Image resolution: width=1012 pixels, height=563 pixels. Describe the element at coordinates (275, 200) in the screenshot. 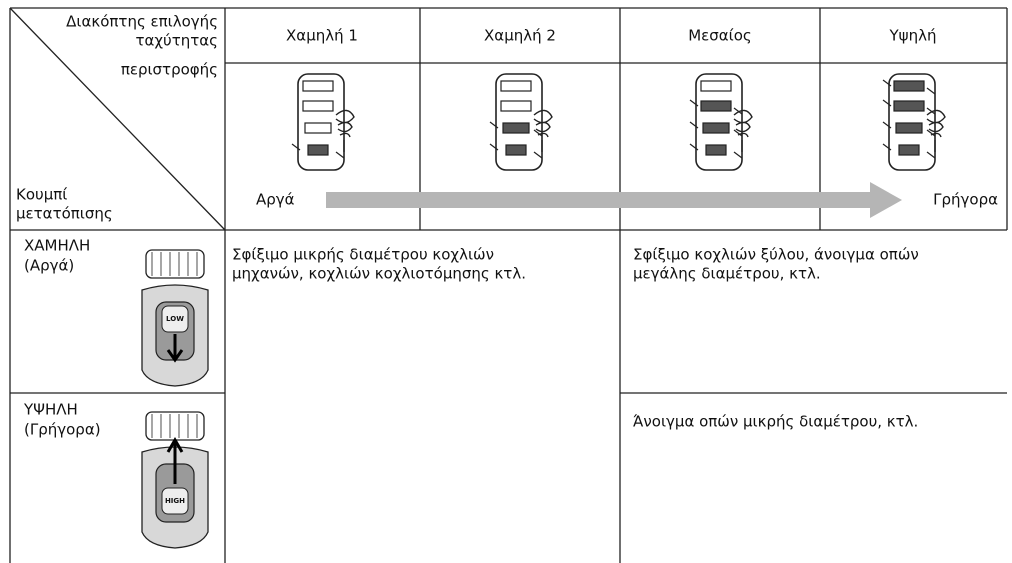

I see `arrow-label: Αργά` at that location.